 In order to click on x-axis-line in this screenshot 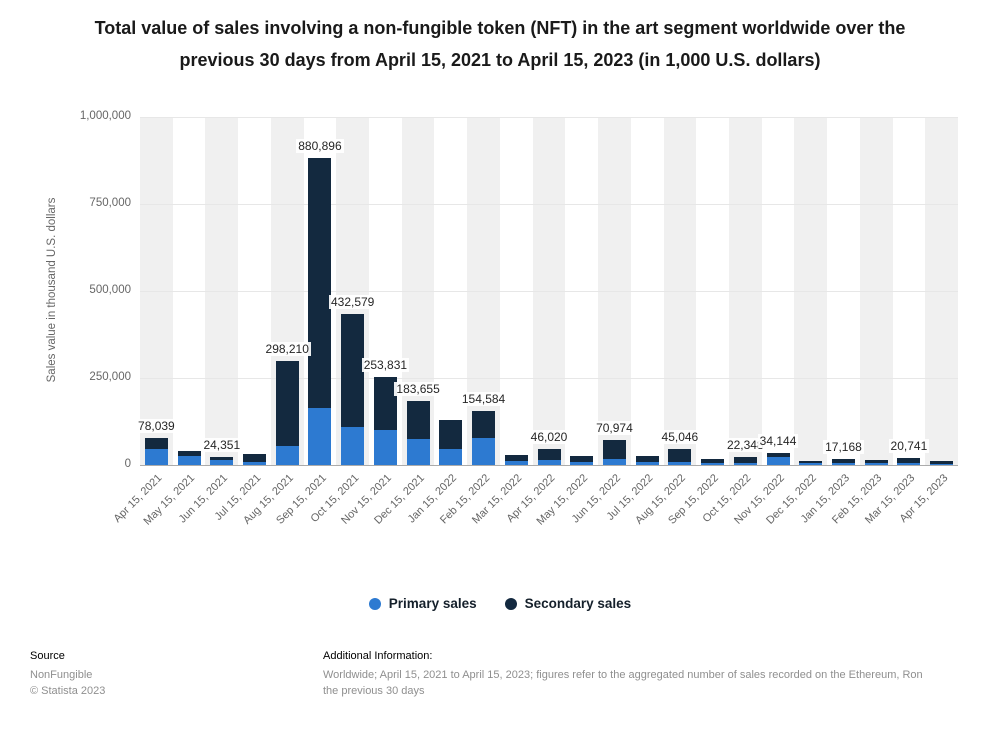, I will do `click(549, 465)`.